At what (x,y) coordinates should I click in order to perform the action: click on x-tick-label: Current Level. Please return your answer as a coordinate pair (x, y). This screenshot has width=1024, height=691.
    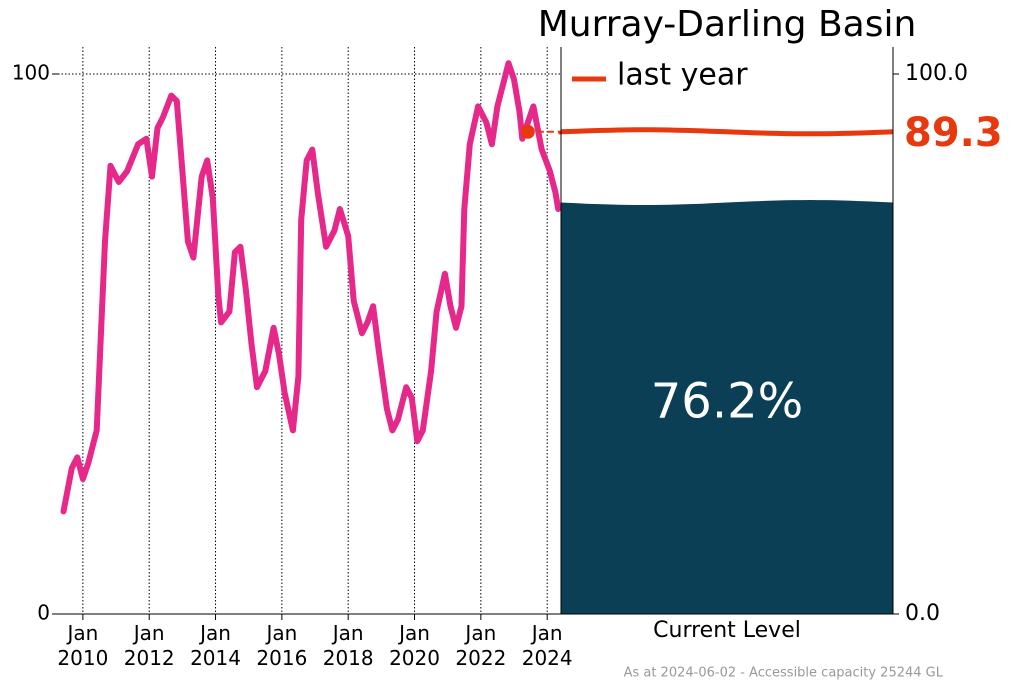
    Looking at the image, I should click on (727, 630).